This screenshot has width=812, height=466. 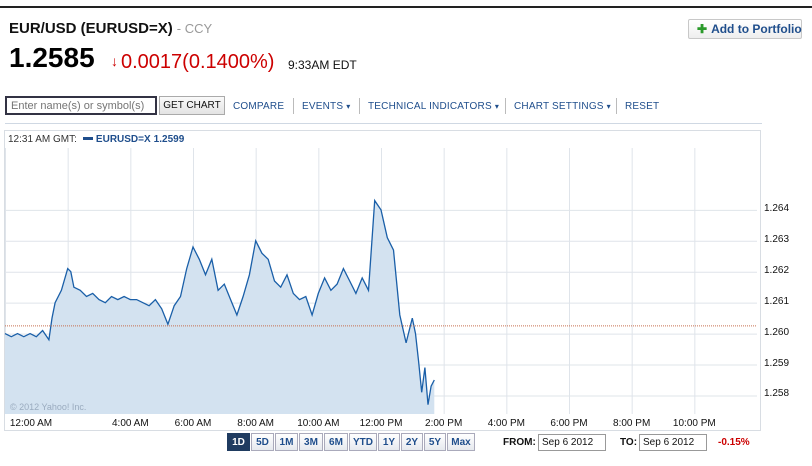 I want to click on range-button-ytd: YTD, so click(x=363, y=442).